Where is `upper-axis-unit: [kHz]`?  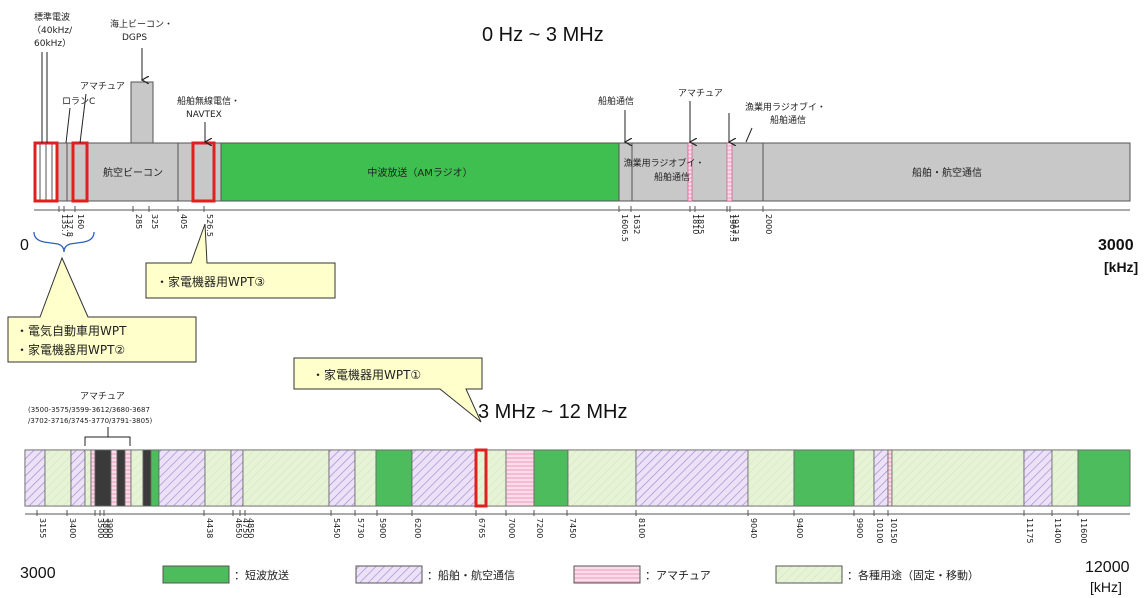
upper-axis-unit: [kHz] is located at coordinates (1121, 267).